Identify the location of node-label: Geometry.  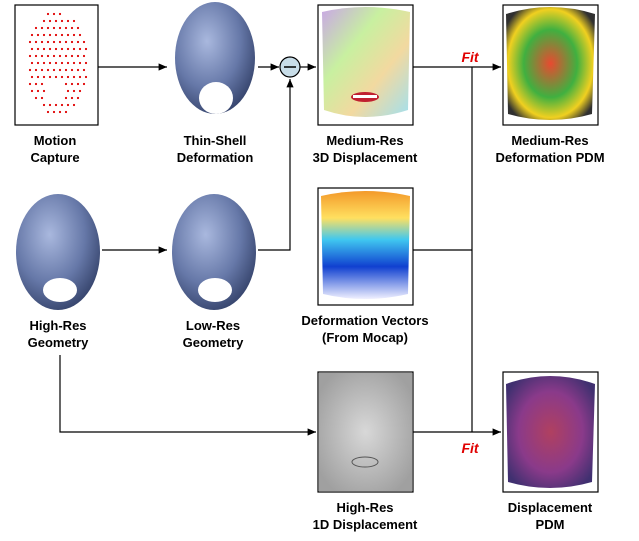
(213, 342).